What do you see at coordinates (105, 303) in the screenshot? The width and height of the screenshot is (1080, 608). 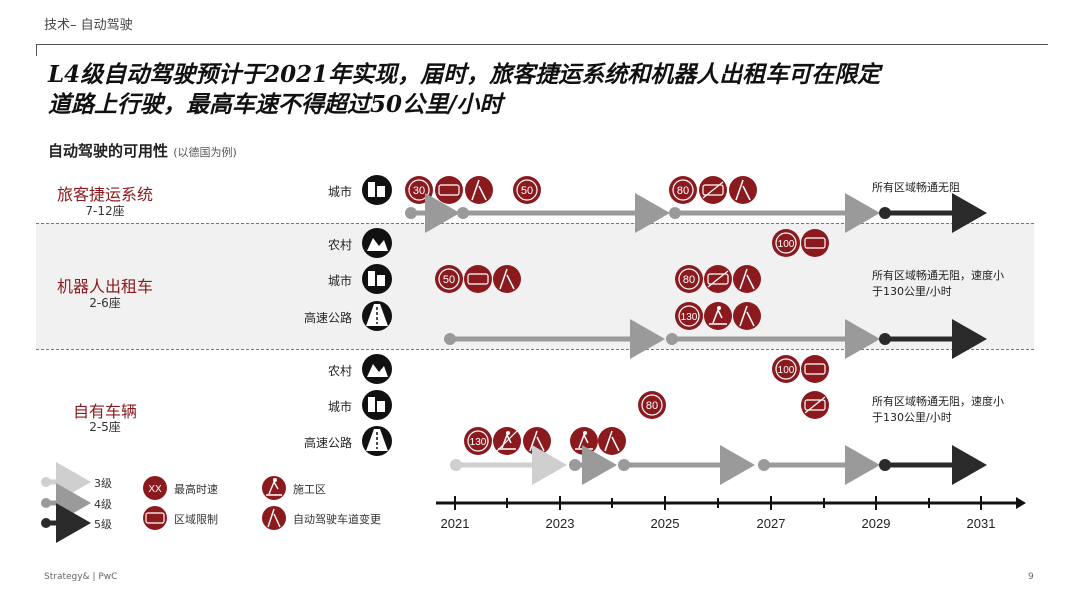 I see `group-seats-robotaxi: 2-6座` at bounding box center [105, 303].